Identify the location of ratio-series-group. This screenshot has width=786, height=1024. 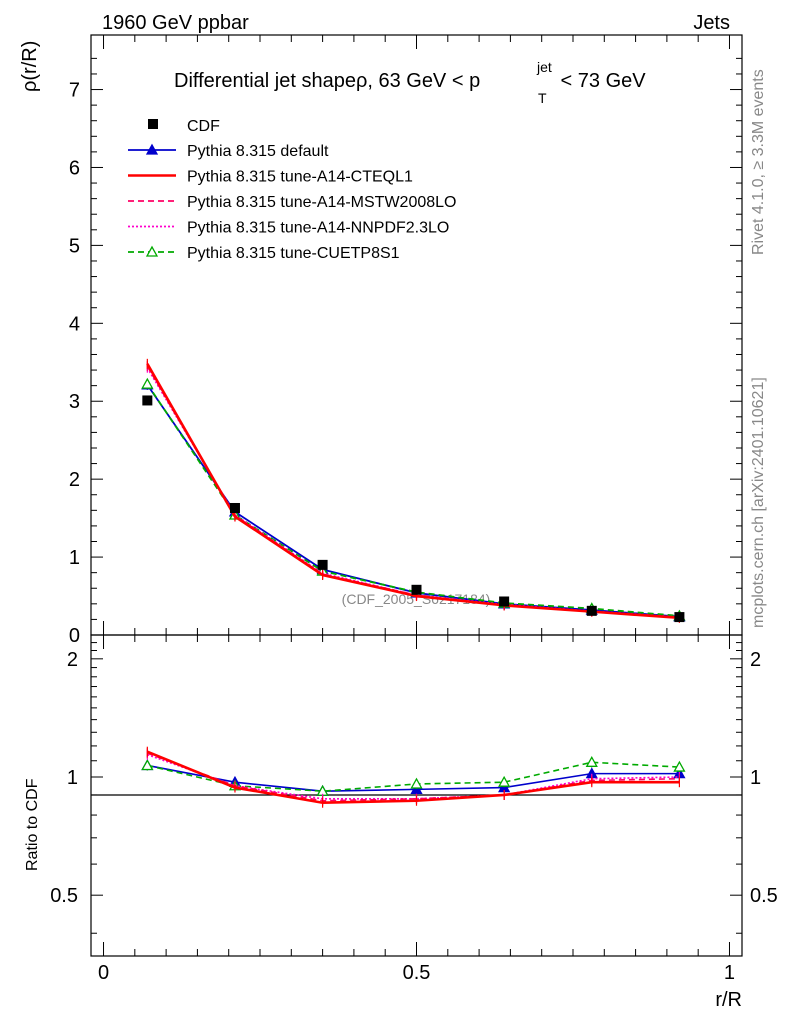
(413, 777).